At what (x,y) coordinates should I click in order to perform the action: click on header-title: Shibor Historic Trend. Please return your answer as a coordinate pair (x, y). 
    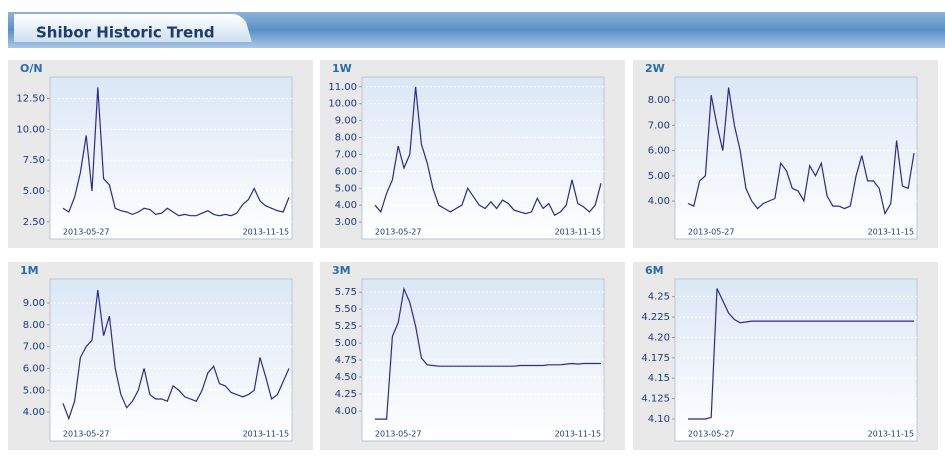
    Looking at the image, I should click on (125, 33).